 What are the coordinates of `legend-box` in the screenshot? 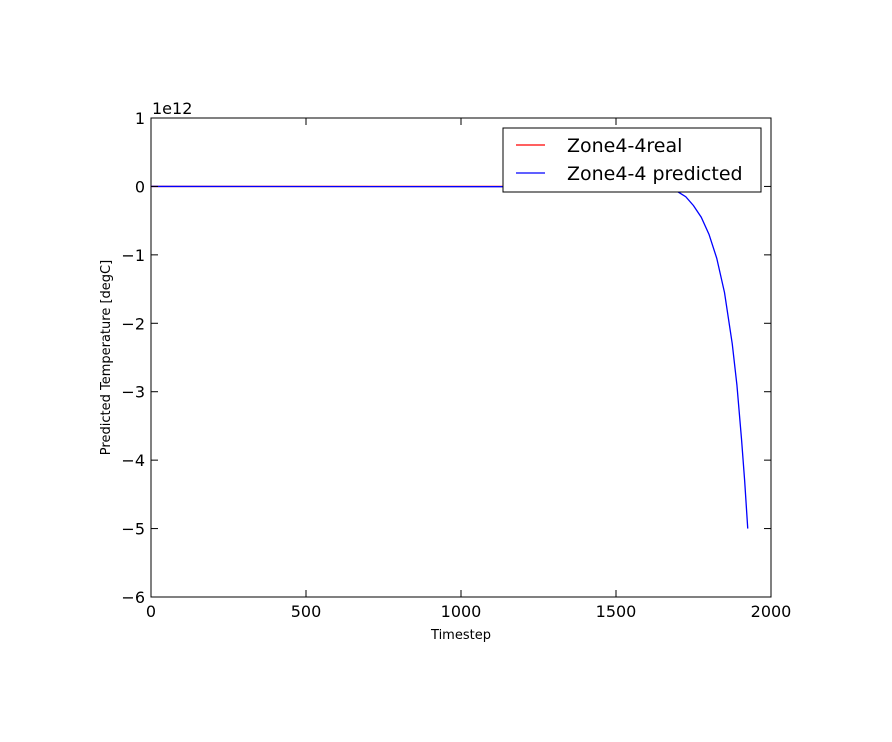 It's located at (632, 160).